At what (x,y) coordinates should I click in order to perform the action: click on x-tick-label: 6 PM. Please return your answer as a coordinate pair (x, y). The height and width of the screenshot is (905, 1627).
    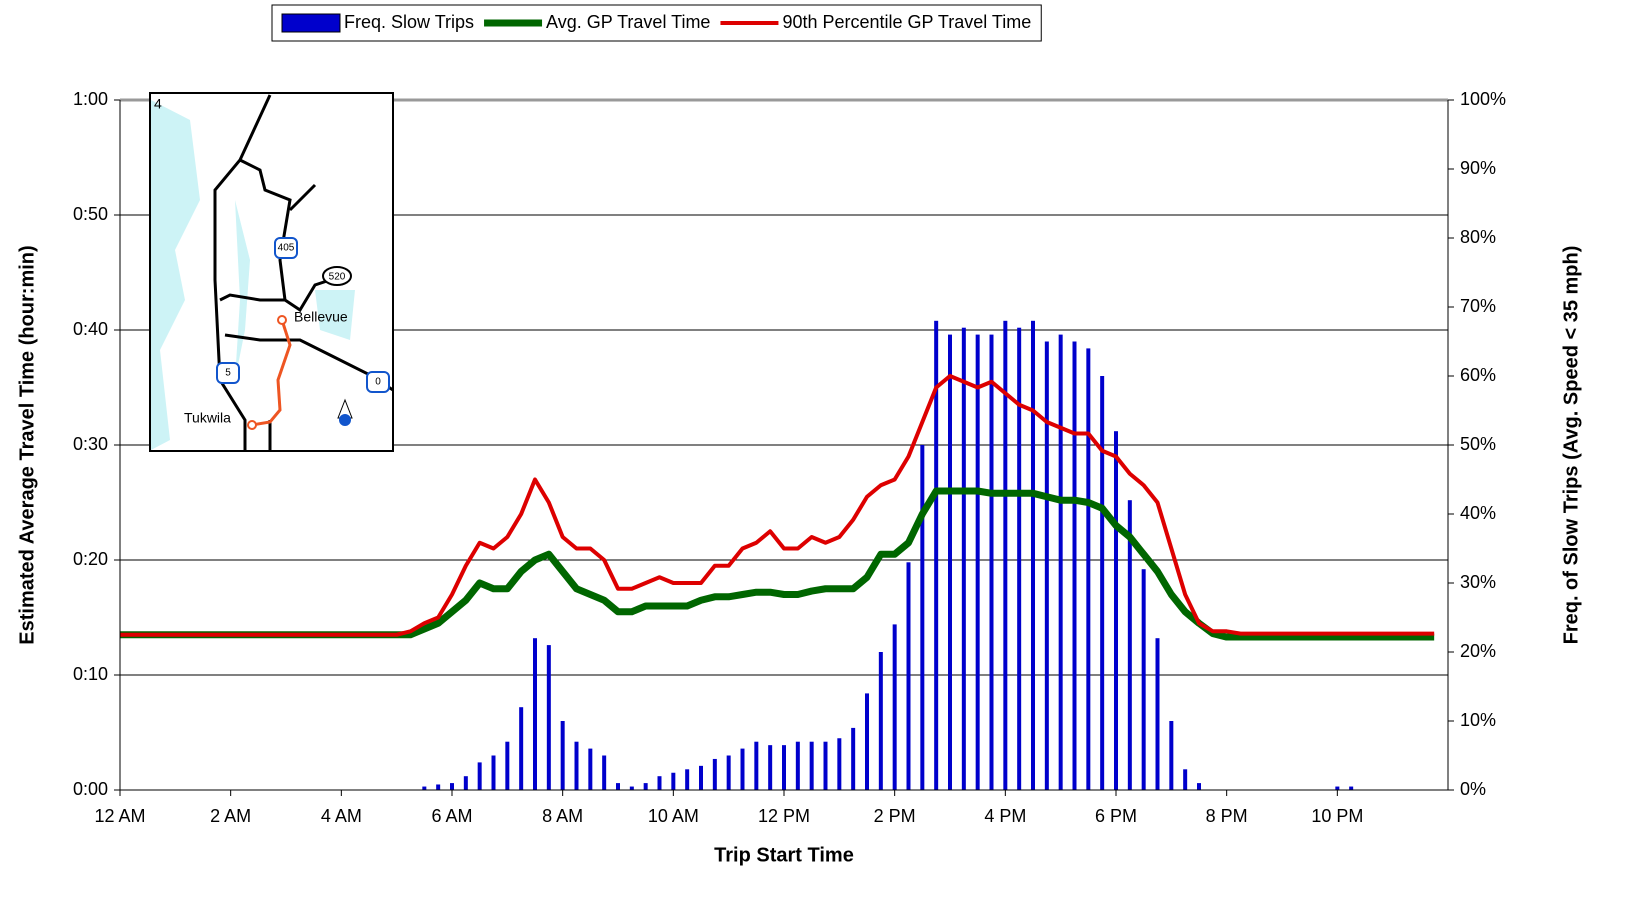
    Looking at the image, I should click on (1116, 816).